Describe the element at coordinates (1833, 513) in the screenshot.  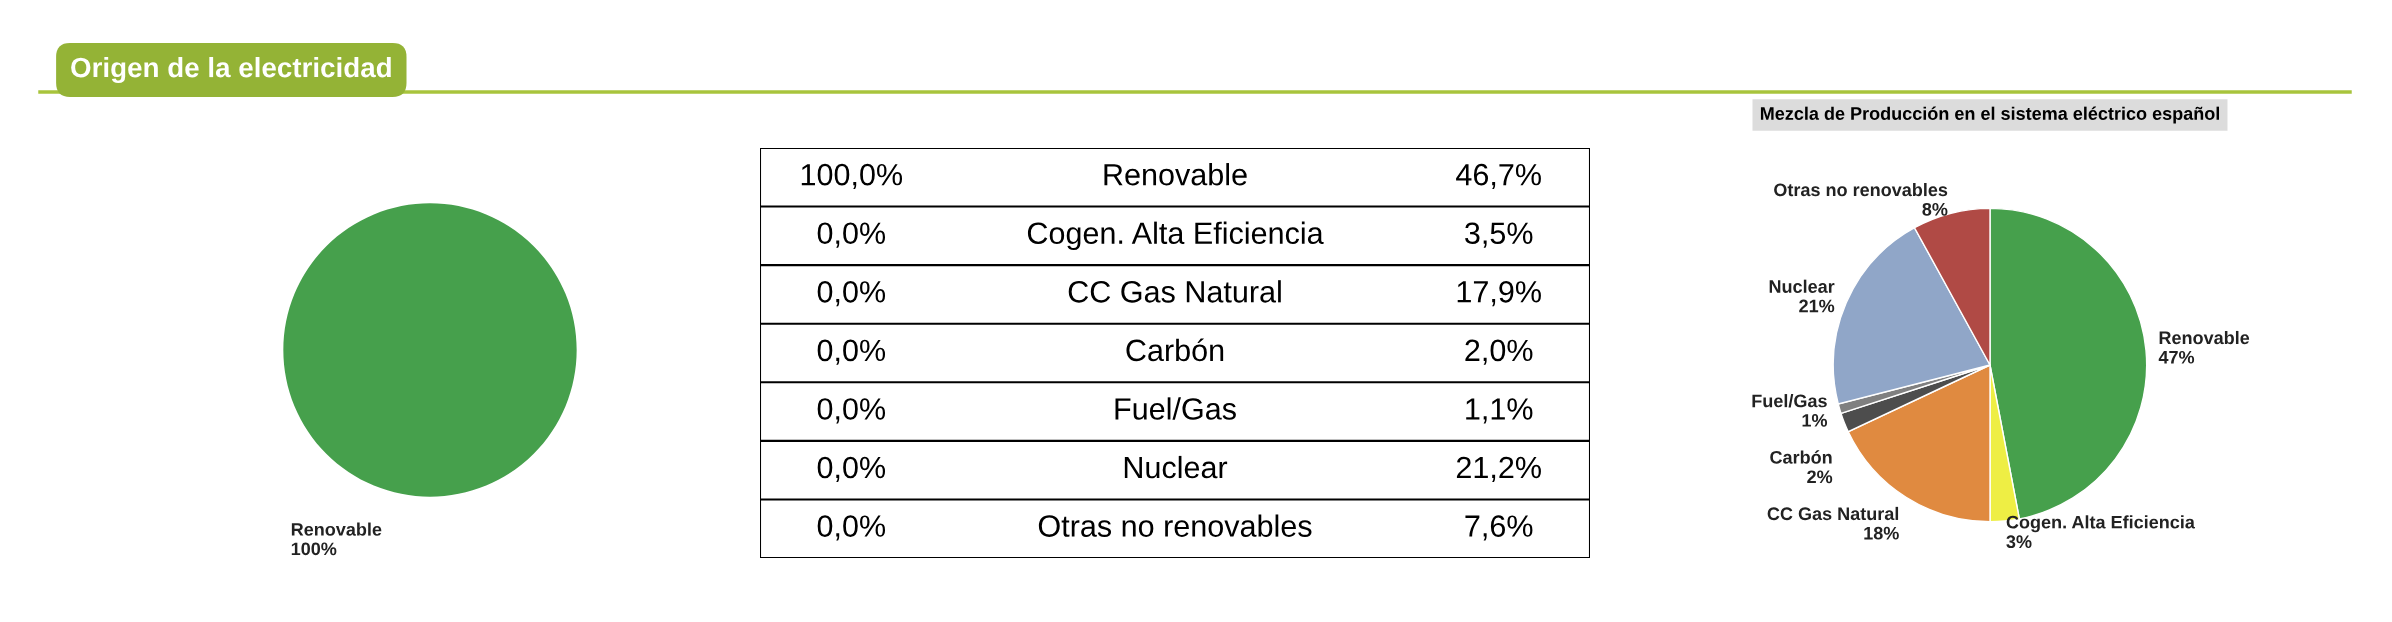
I see `slice-label: CC Gas Natural` at that location.